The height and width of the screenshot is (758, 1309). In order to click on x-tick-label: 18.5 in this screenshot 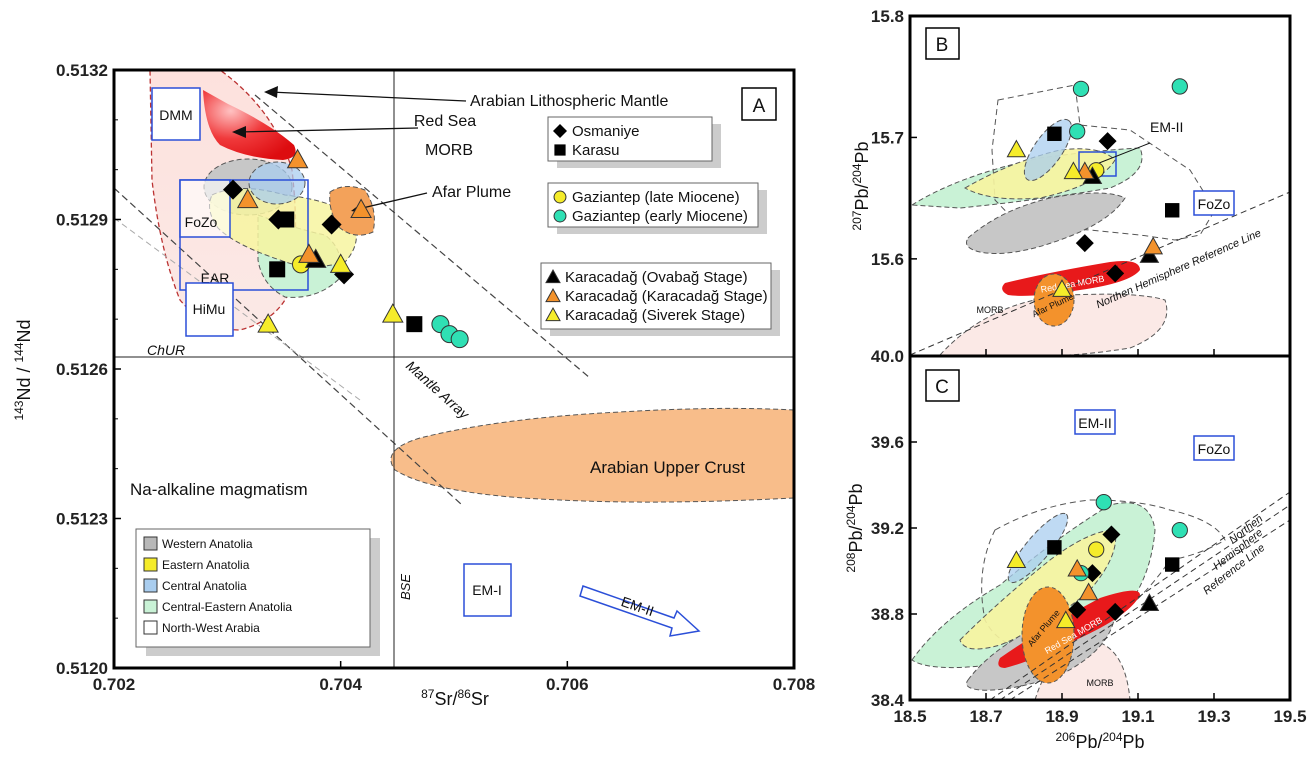, I will do `click(909, 716)`.